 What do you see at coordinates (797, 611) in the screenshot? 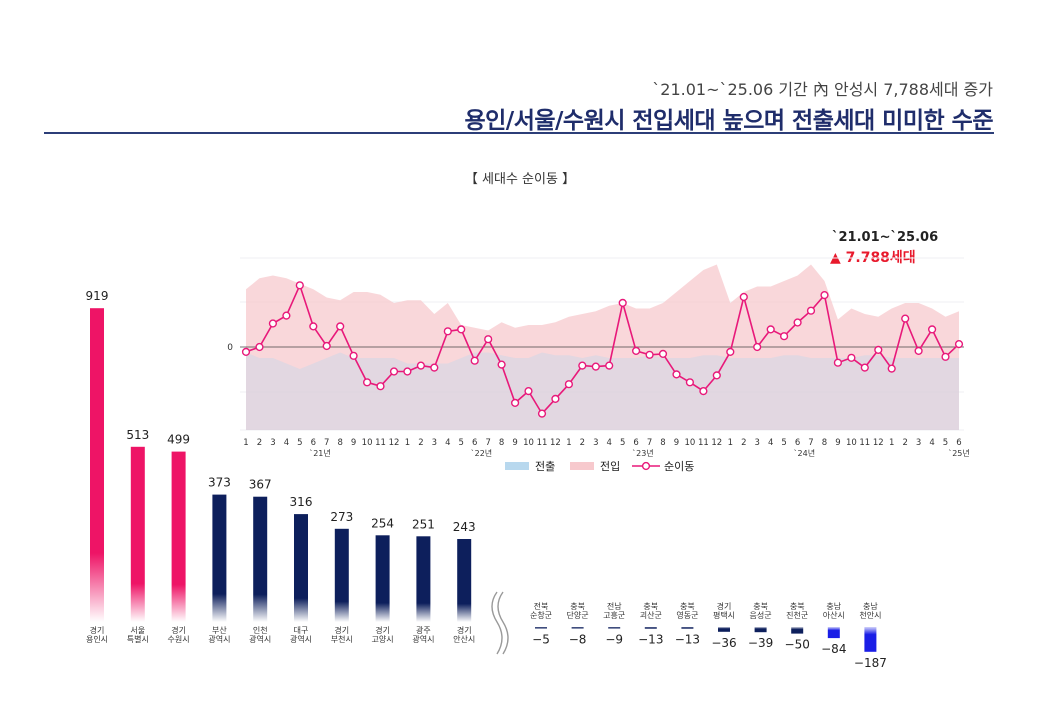
I see `outflow-category-label: 충북 진천군` at bounding box center [797, 611].